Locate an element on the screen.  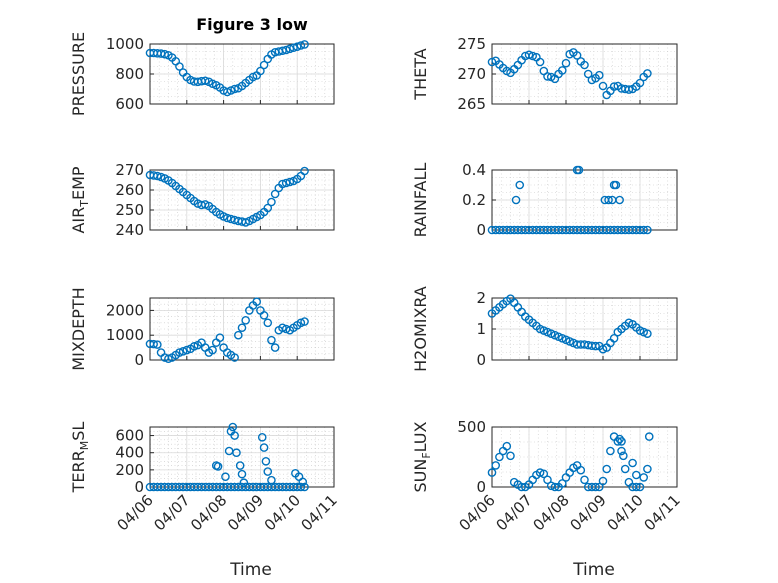
y-axis-label-text: H2OMIXRA is located at coordinates (420, 329).